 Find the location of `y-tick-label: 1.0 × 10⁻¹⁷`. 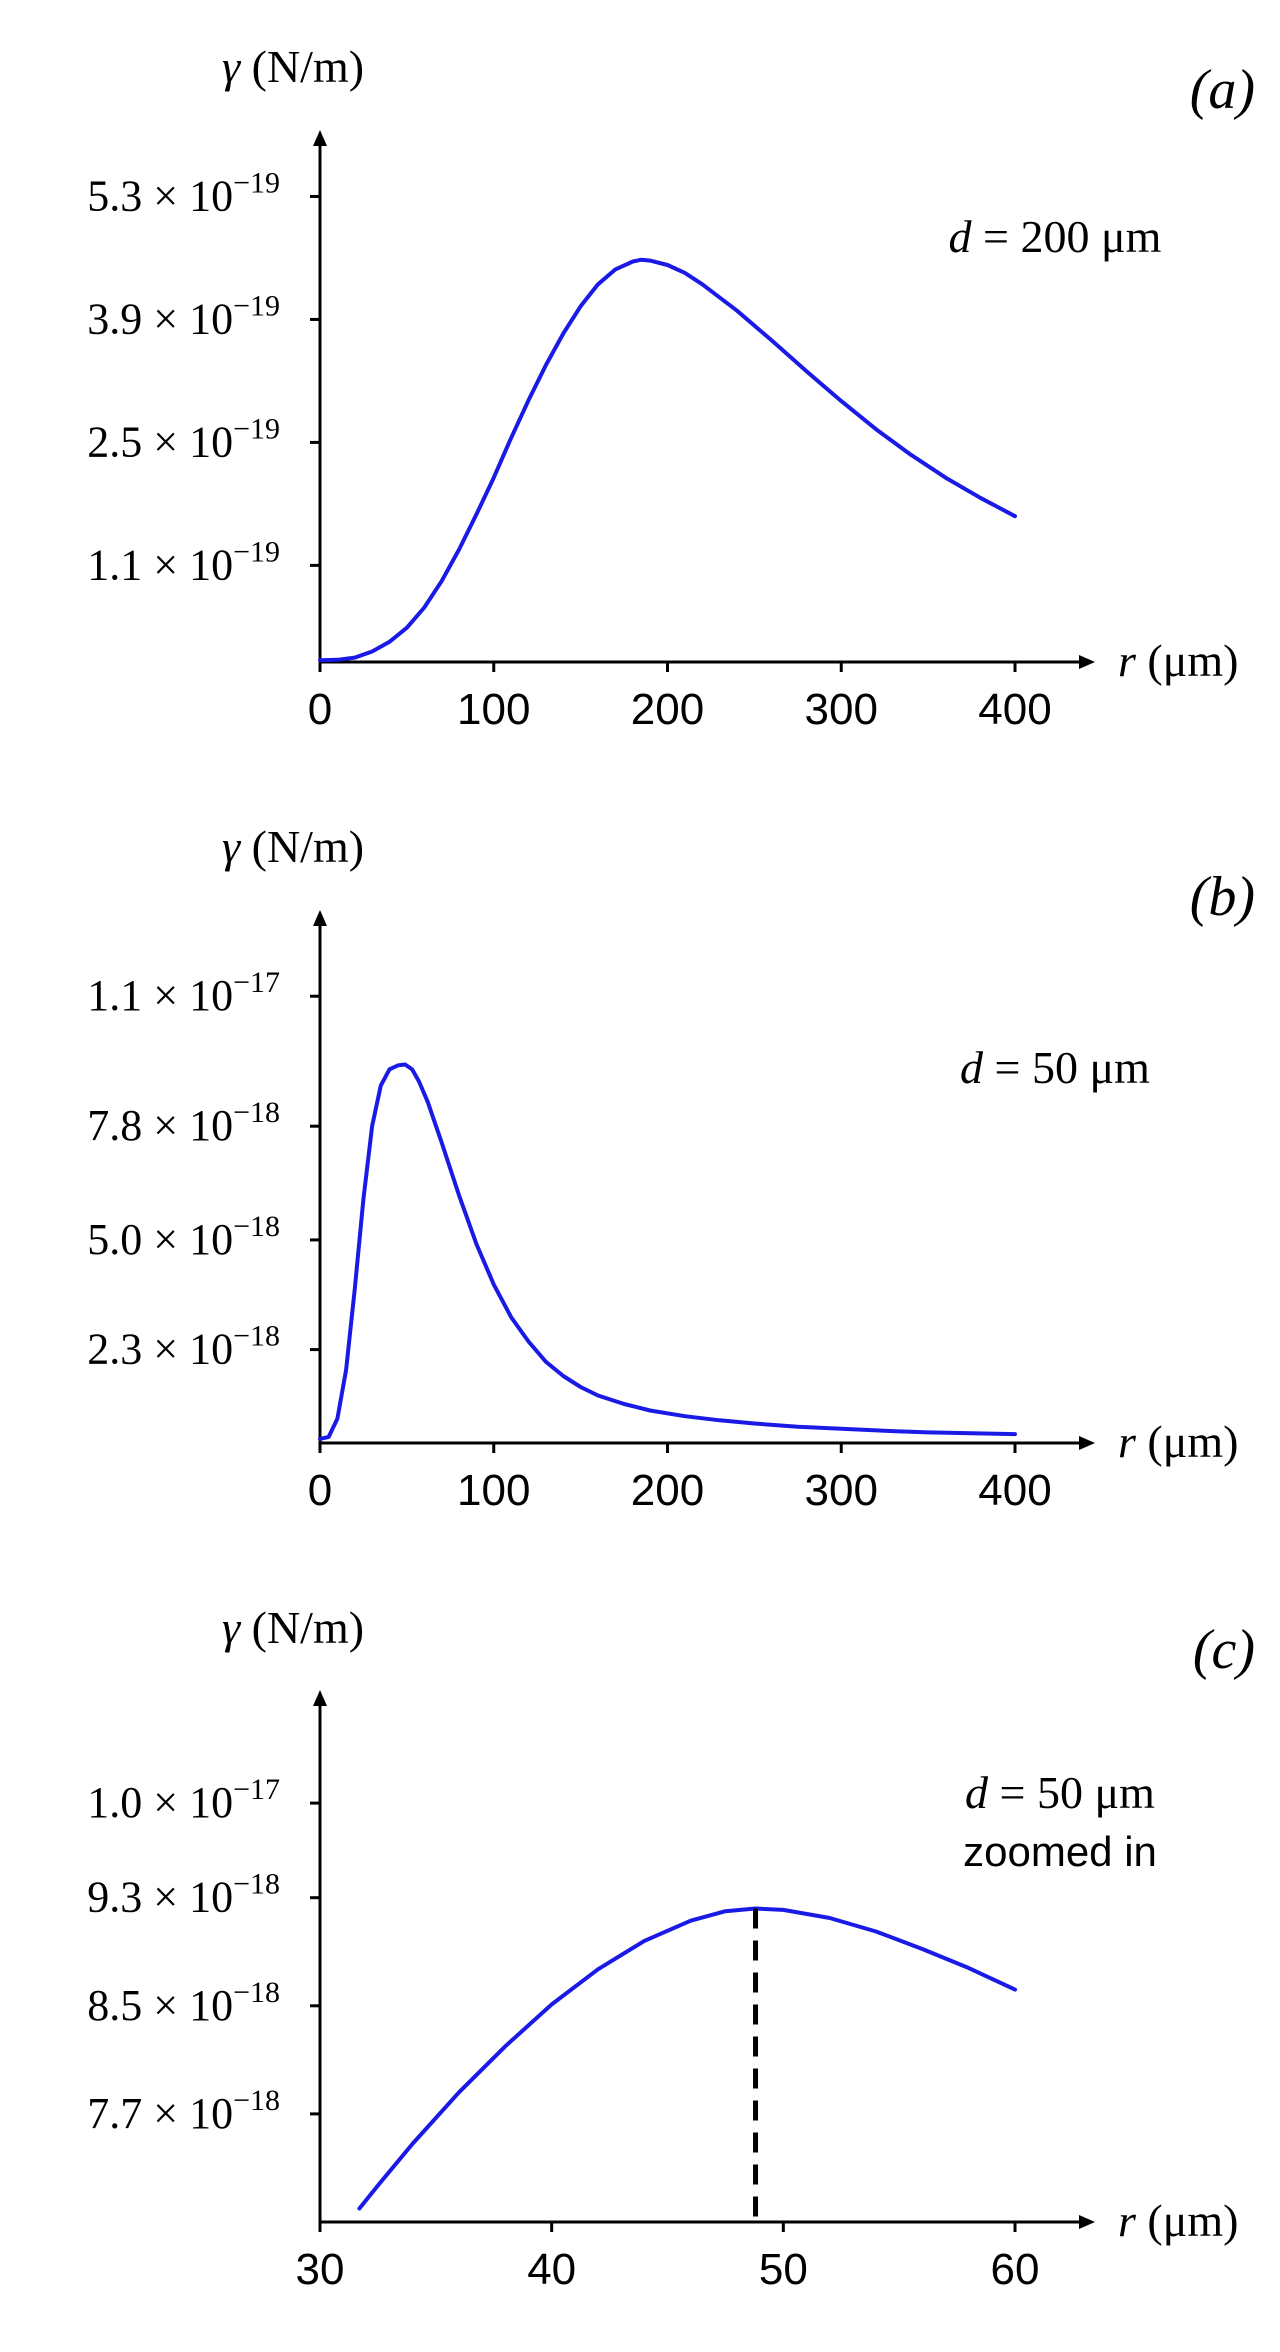

y-tick-label: 1.0 × 10⁻¹⁷ is located at coordinates (183, 1800).